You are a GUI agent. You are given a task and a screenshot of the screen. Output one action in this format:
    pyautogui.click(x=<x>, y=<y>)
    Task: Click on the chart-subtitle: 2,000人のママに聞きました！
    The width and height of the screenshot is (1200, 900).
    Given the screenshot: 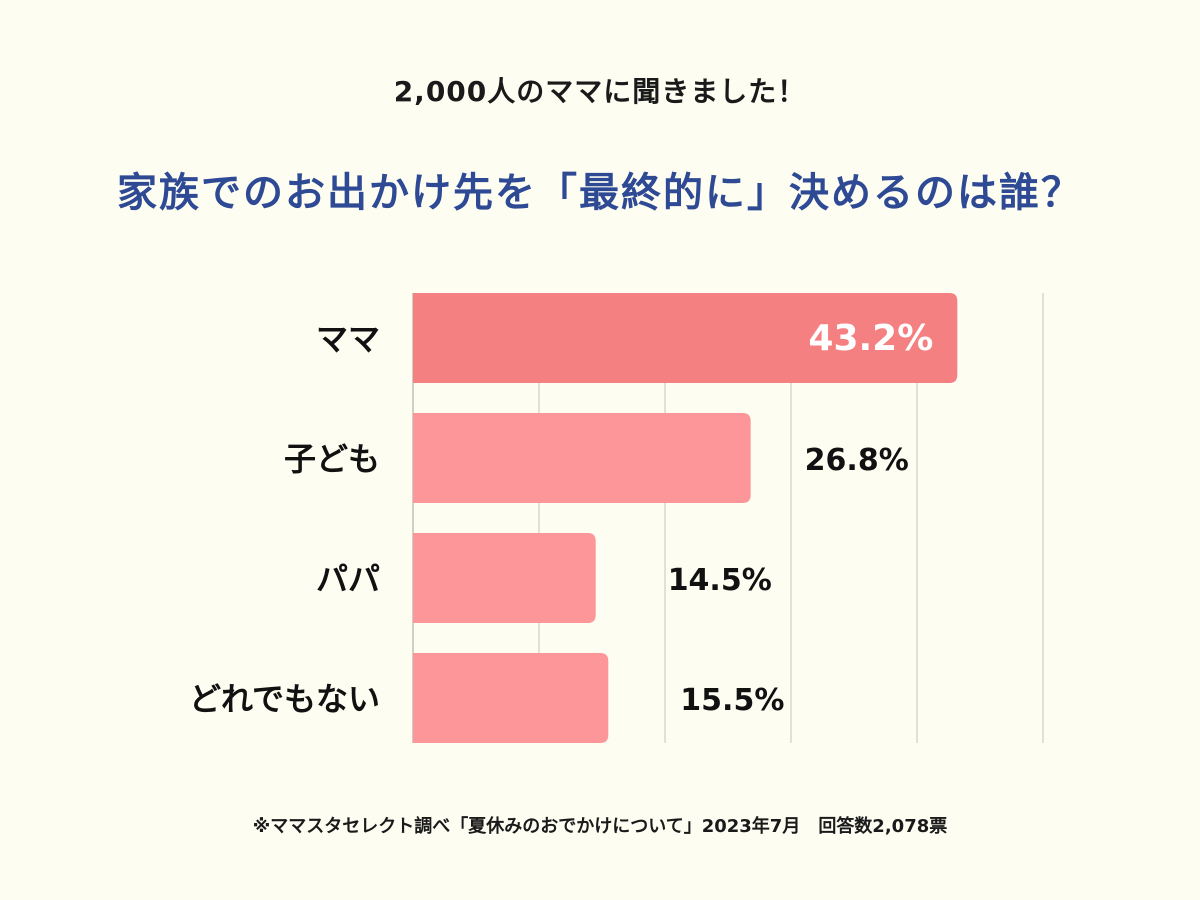 What is the action you would take?
    pyautogui.click(x=600, y=91)
    